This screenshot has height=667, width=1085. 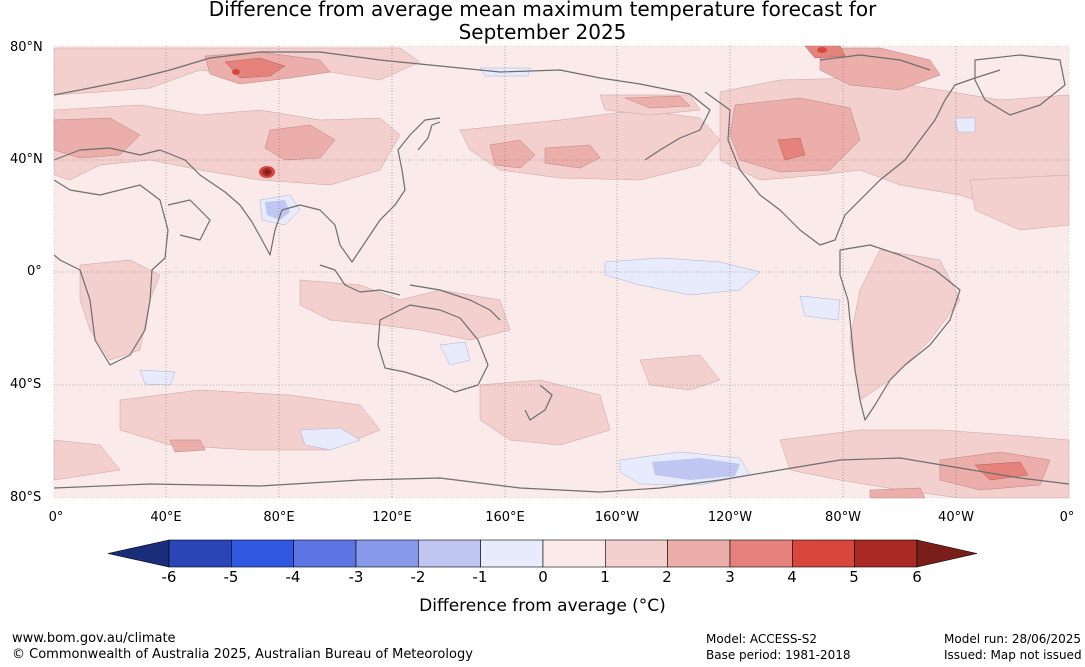 I want to click on lon-label-160e: 160°E, so click(x=505, y=517).